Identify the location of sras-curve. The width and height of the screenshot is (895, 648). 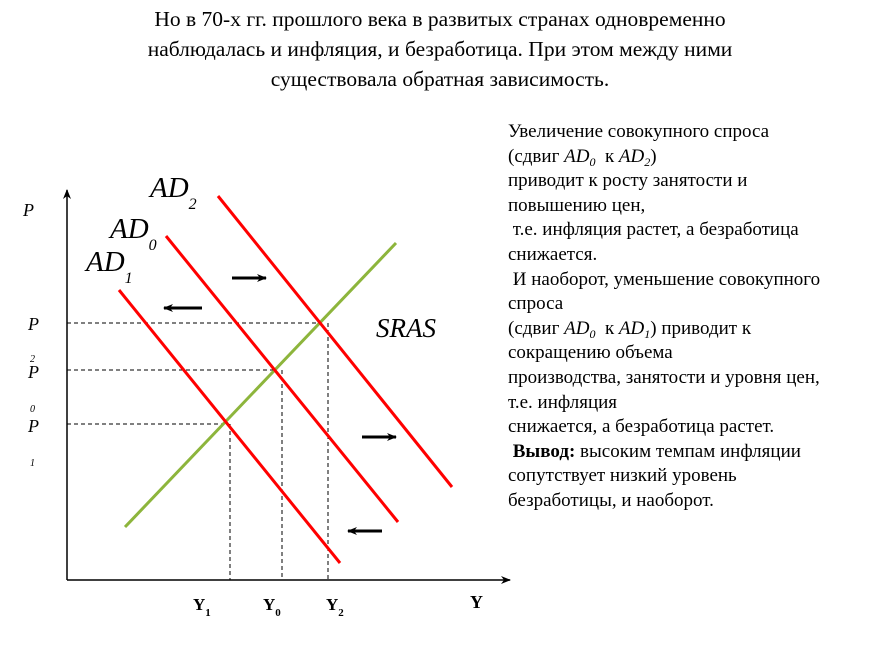
(260, 385).